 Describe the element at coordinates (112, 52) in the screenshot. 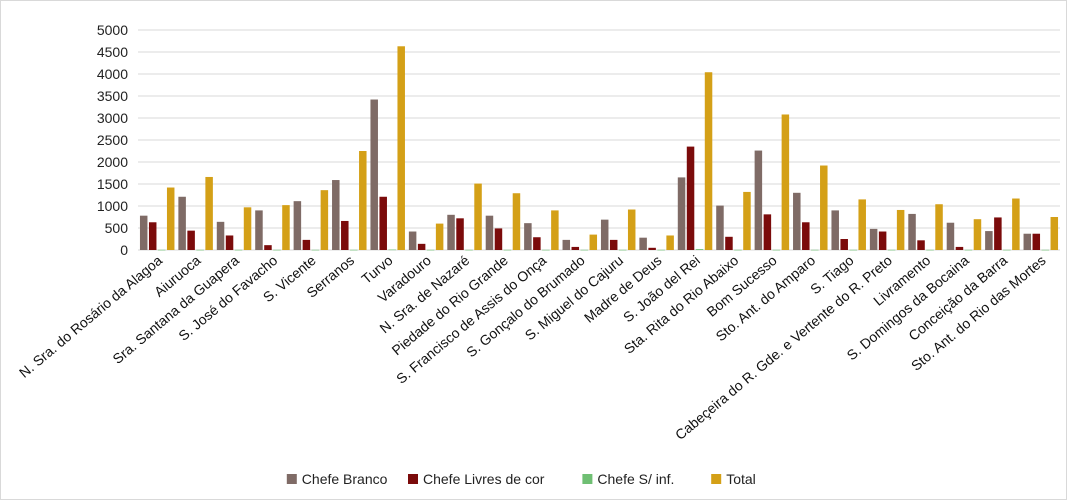

I see `y-tick-label: 4500` at that location.